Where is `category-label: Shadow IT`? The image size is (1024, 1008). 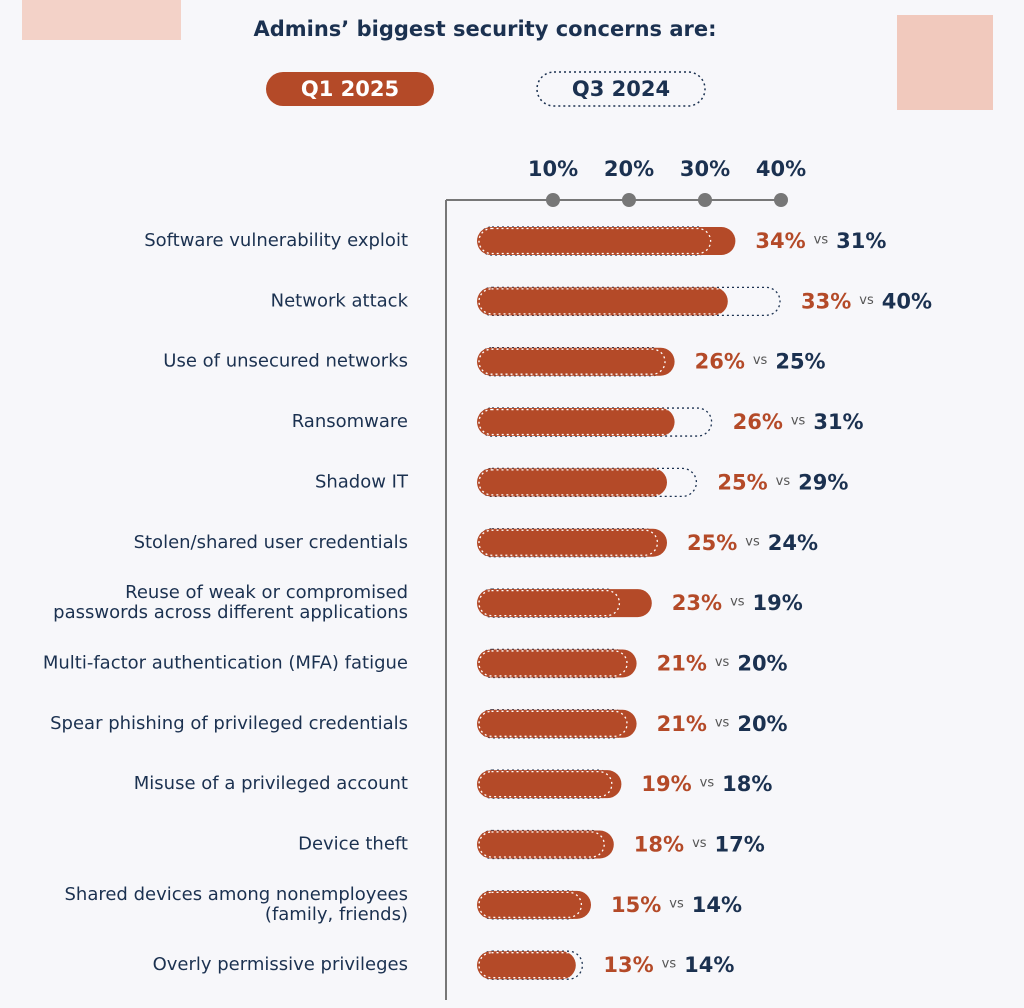 category-label: Shadow IT is located at coordinates (362, 481).